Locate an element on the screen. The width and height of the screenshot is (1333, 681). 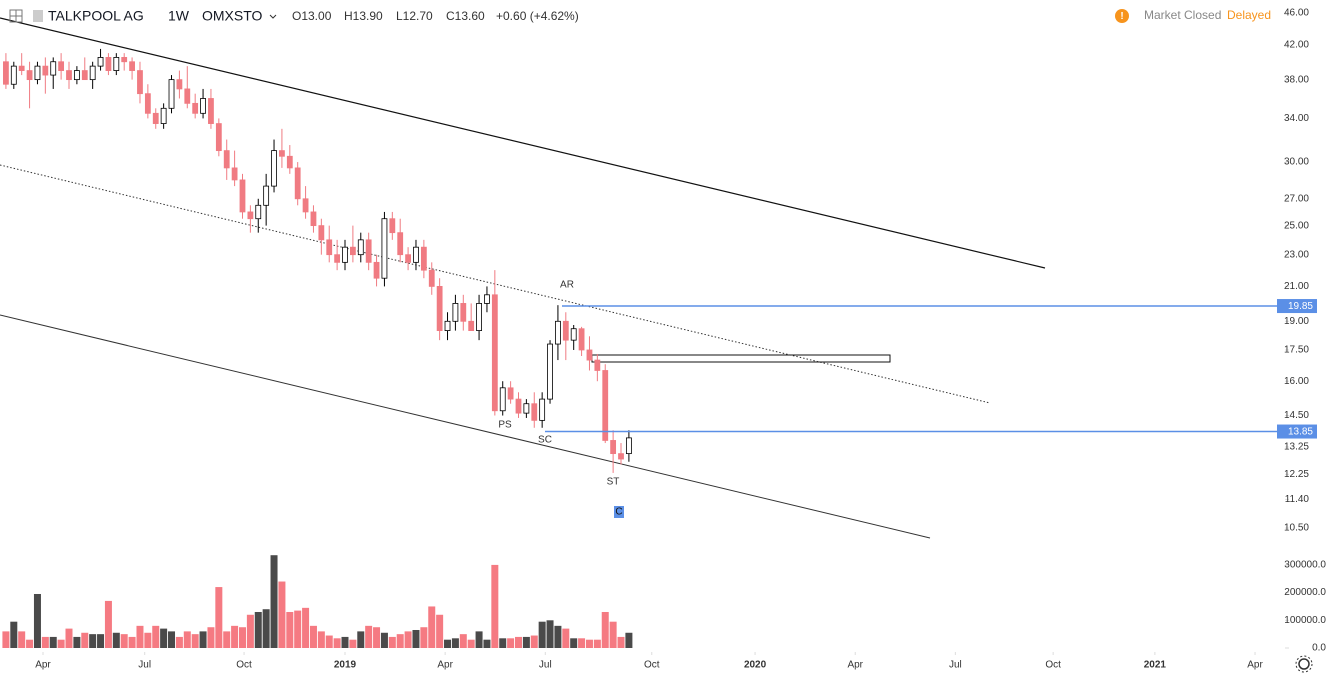
x-tick-label: 2019 is located at coordinates (345, 665).